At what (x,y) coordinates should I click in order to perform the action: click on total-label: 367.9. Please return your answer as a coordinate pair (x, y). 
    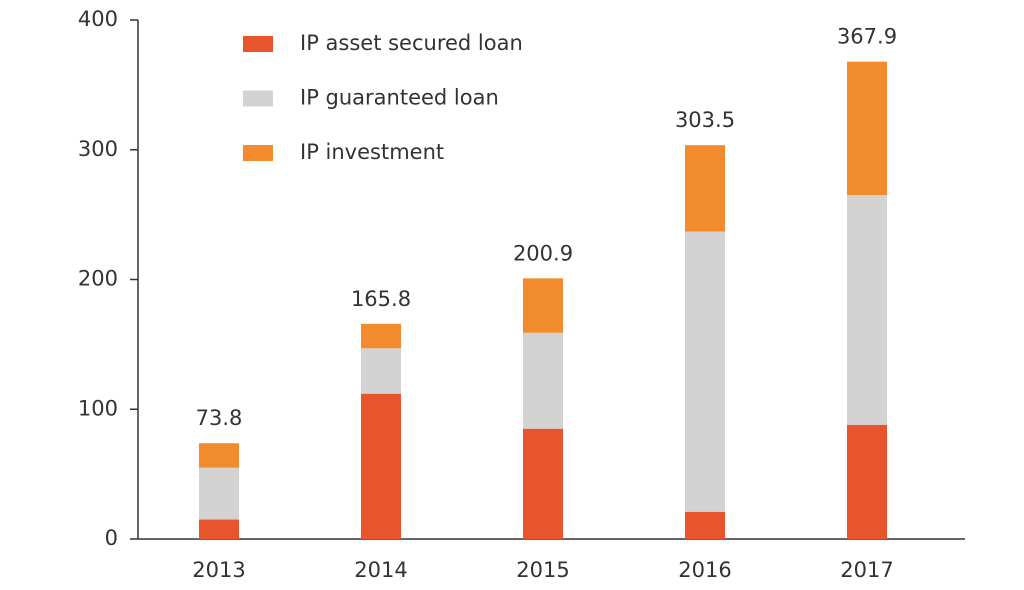
    Looking at the image, I should click on (867, 37).